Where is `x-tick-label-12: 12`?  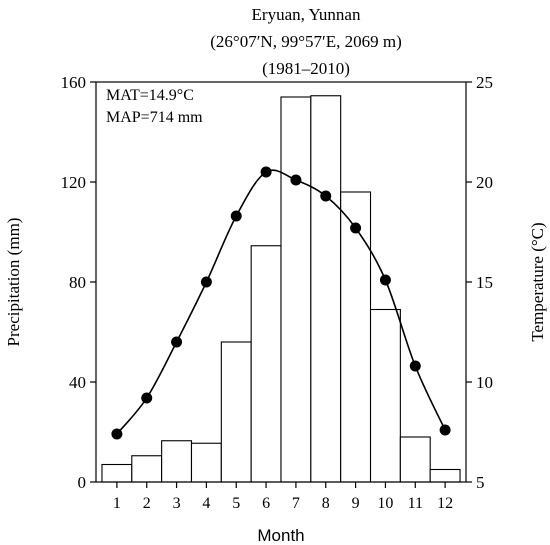 x-tick-label-12: 12 is located at coordinates (445, 503).